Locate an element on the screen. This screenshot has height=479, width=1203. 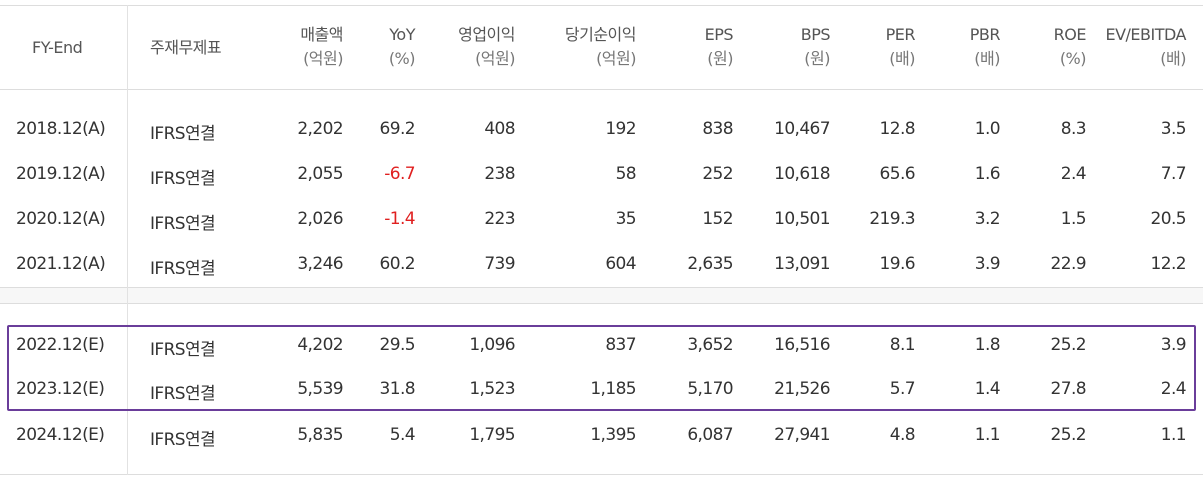
column-divider is located at coordinates (127, 240).